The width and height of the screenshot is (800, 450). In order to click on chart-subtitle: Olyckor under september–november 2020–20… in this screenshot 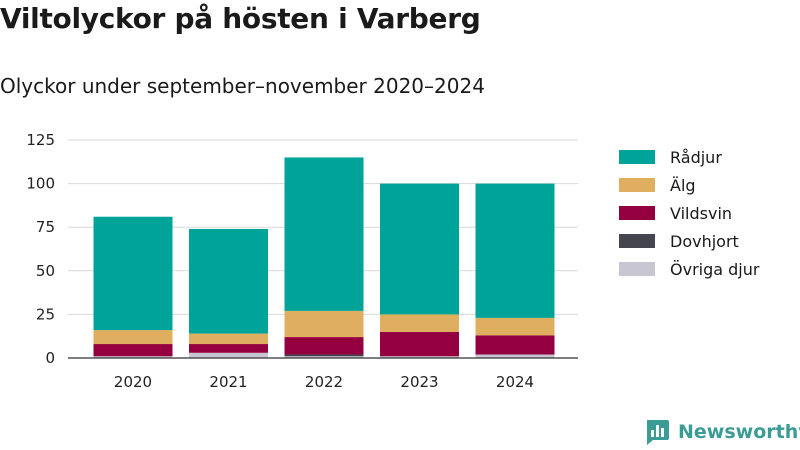, I will do `click(242, 86)`.